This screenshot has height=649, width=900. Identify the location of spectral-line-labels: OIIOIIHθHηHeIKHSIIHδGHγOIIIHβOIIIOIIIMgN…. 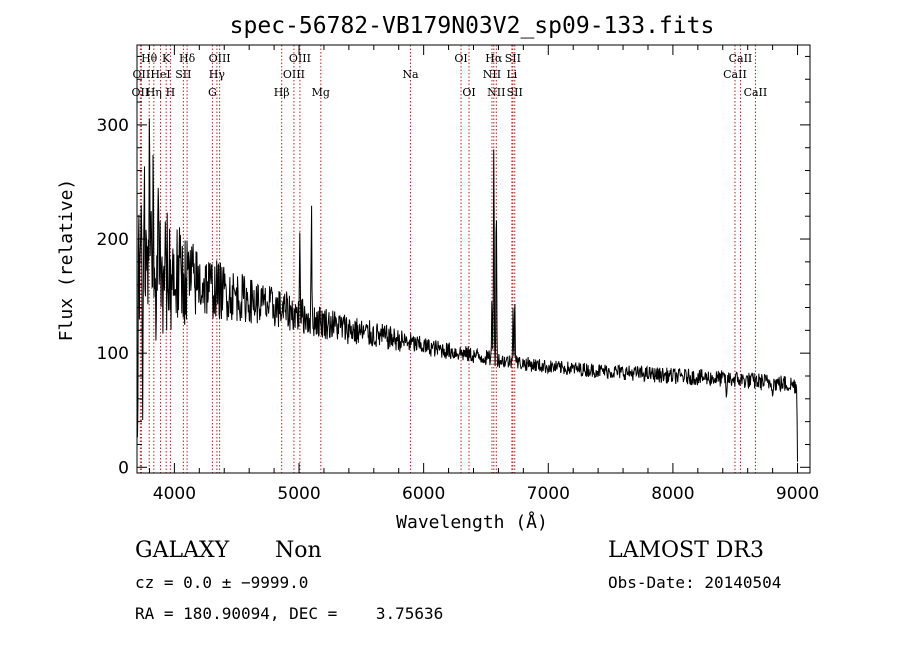
(450, 75).